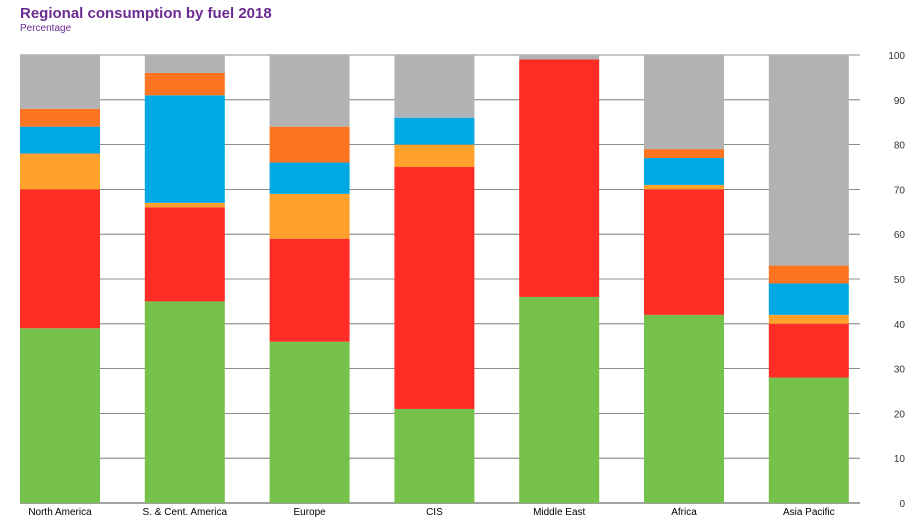  What do you see at coordinates (60, 512) in the screenshot?
I see `x-category-label: North America` at bounding box center [60, 512].